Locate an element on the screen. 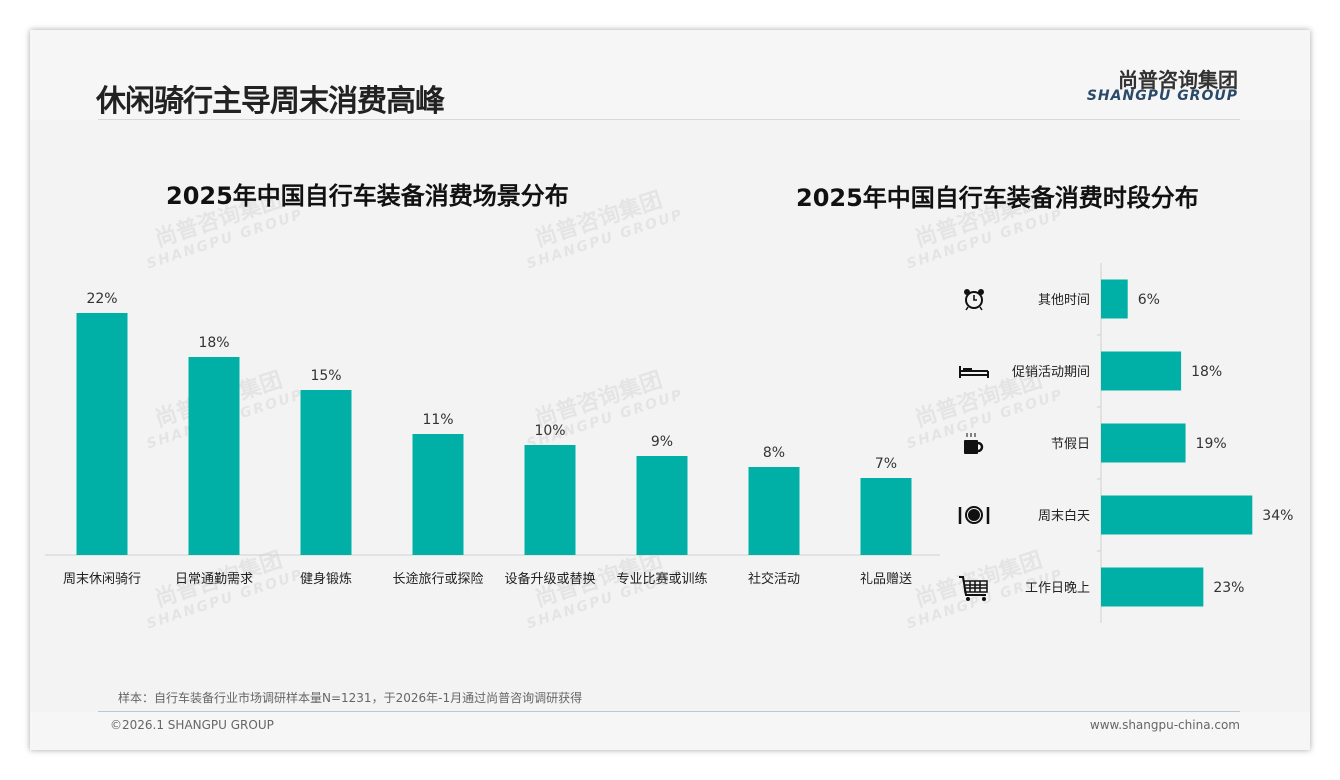  right-chart-title: 2025年中国自行车装备消费时段分布 is located at coordinates (997, 198).